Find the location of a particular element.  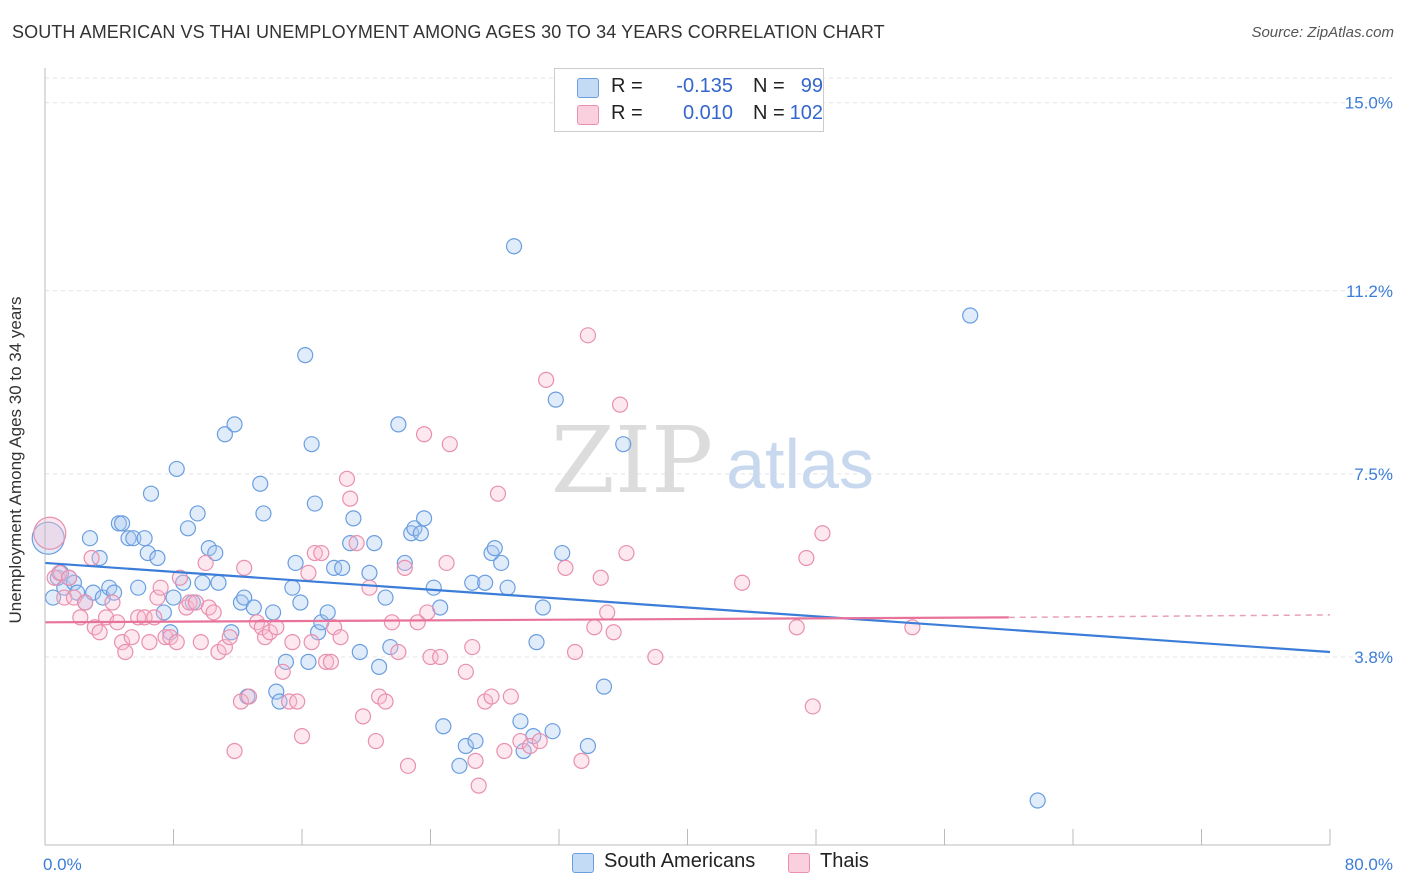

legend-r-value: -0.135 is located at coordinates (704, 86).